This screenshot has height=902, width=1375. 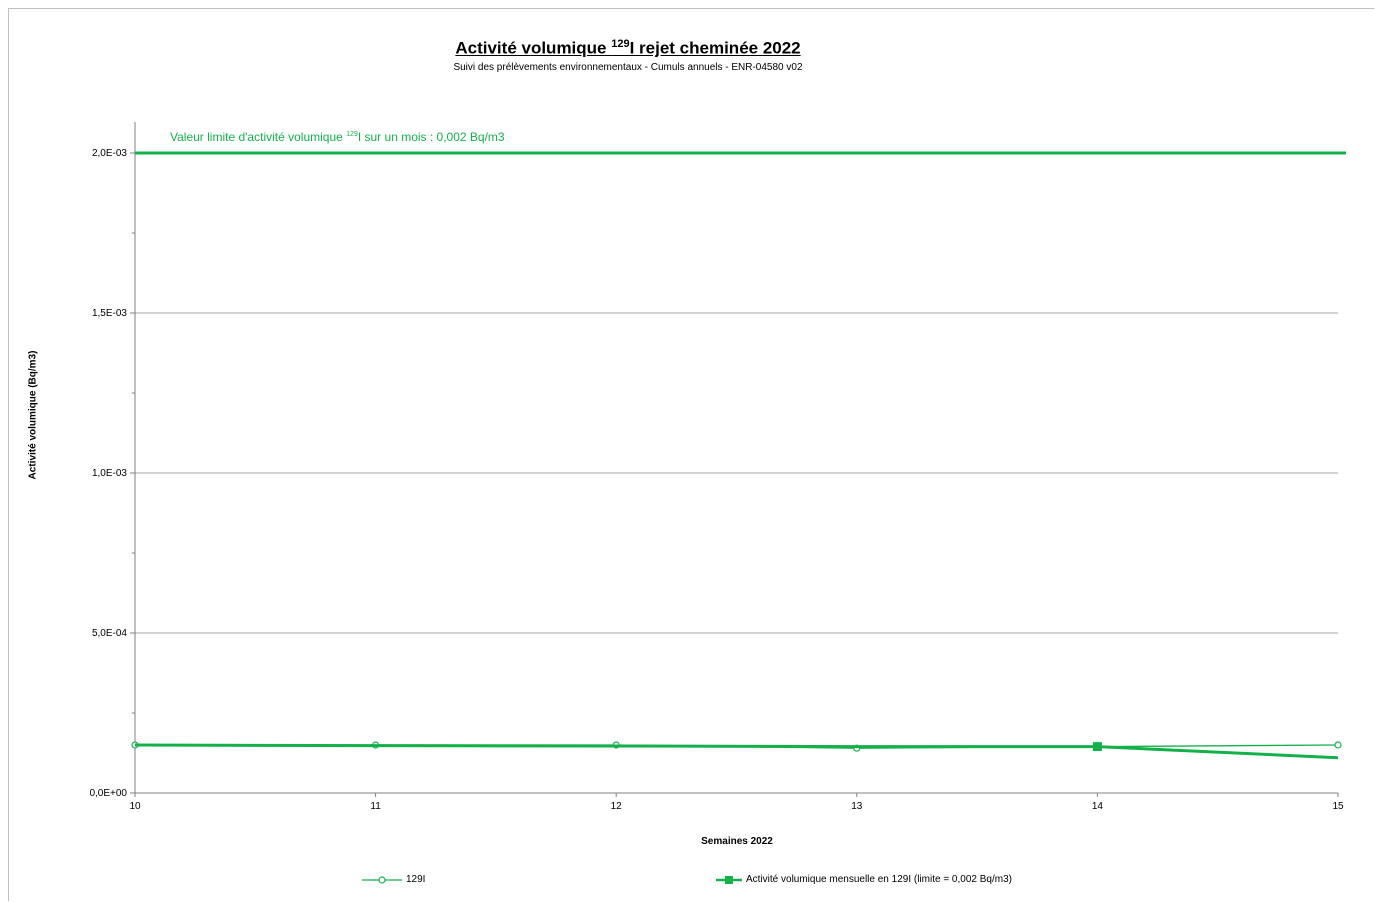 I want to click on legend-item-129i: 129I, so click(x=393, y=879).